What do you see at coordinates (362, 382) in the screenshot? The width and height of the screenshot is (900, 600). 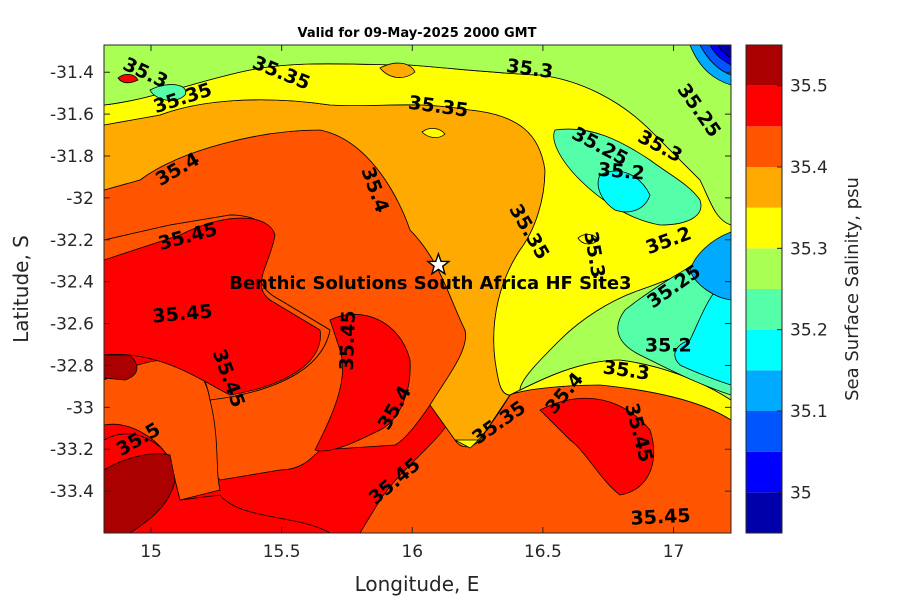 I see `band-35-45-central` at bounding box center [362, 382].